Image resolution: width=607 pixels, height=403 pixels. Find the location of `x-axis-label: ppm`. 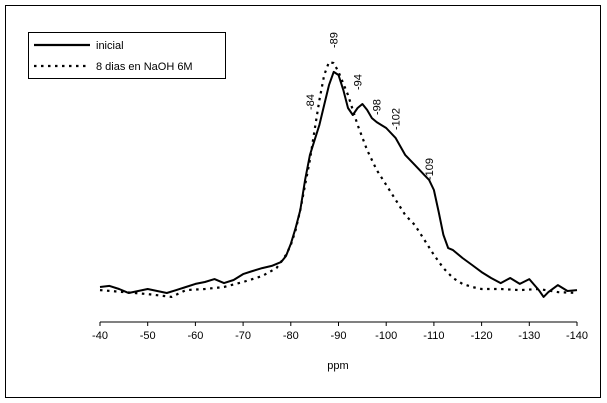

x-axis-label: ppm is located at coordinates (337, 366).